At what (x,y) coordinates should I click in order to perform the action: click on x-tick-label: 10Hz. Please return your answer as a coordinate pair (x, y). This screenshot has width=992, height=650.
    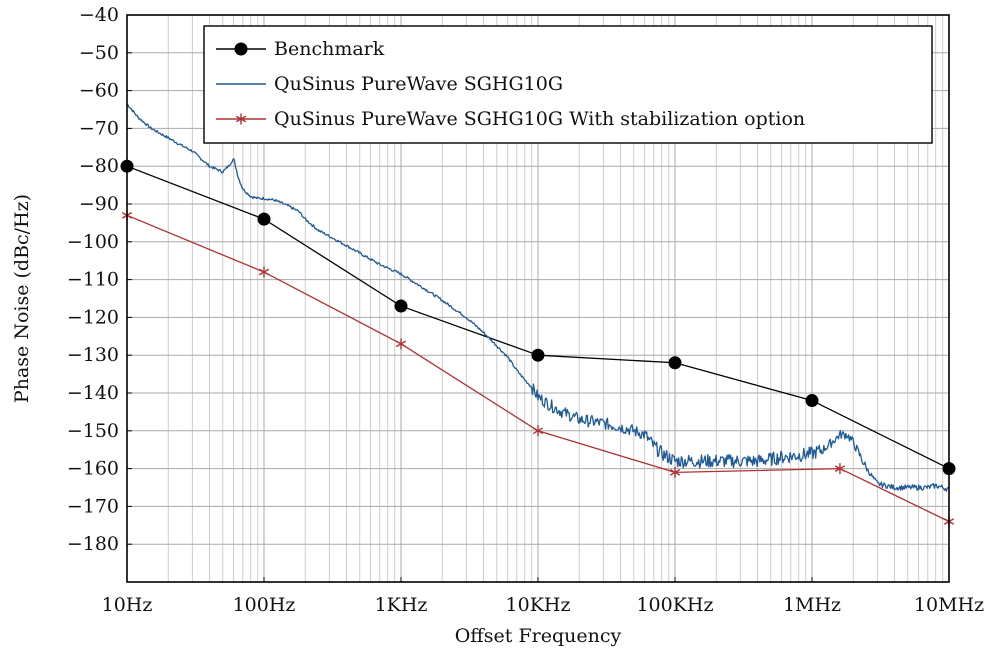
    Looking at the image, I should click on (127, 605).